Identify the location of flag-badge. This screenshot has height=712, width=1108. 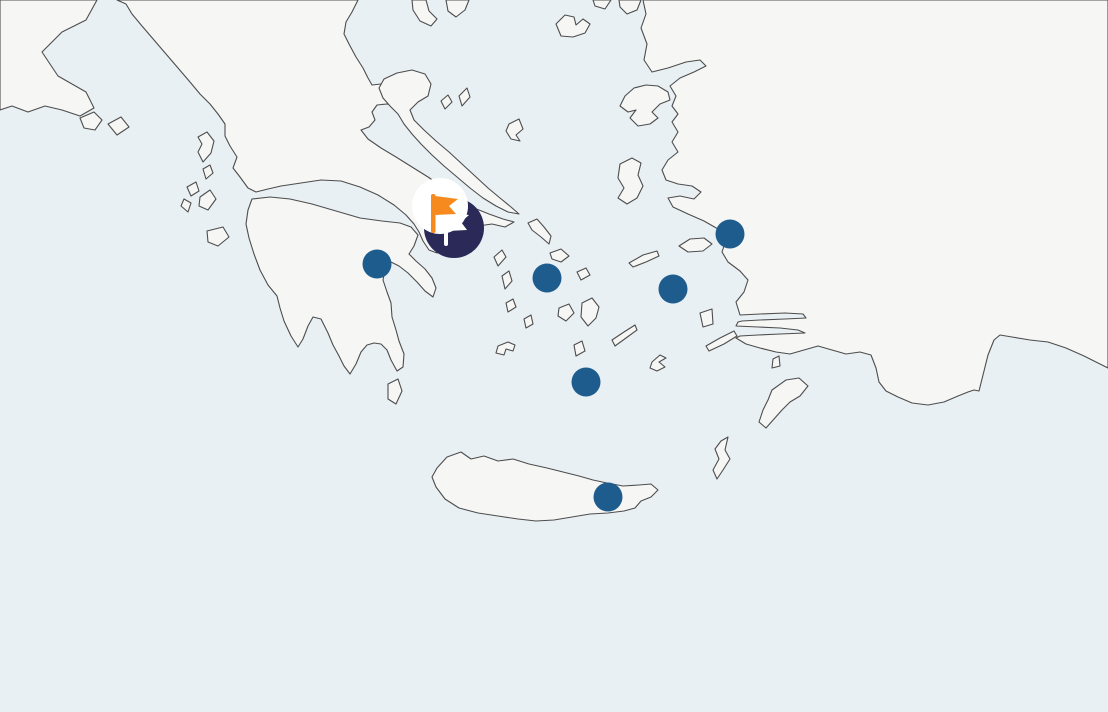
(440, 206).